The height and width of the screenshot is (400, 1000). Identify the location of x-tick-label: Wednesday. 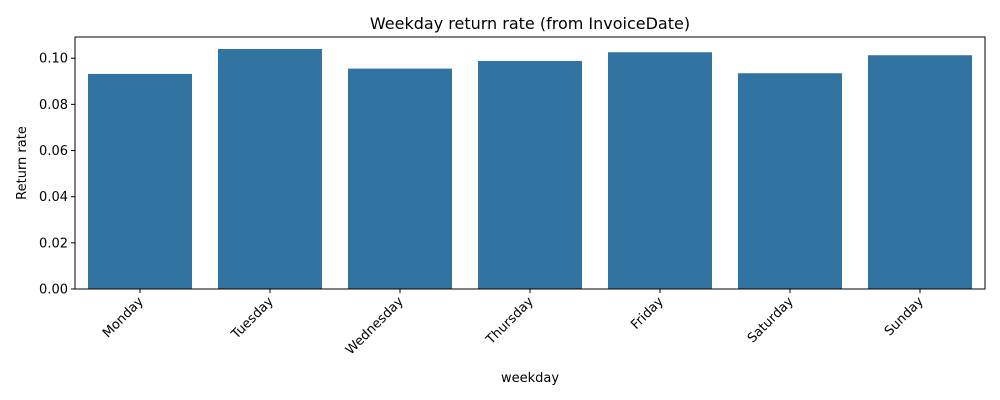
(375, 326).